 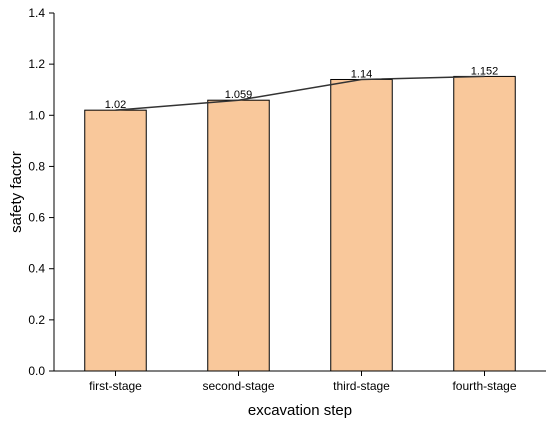 What do you see at coordinates (36, 371) in the screenshot?
I see `y-tick-label: 0.0` at bounding box center [36, 371].